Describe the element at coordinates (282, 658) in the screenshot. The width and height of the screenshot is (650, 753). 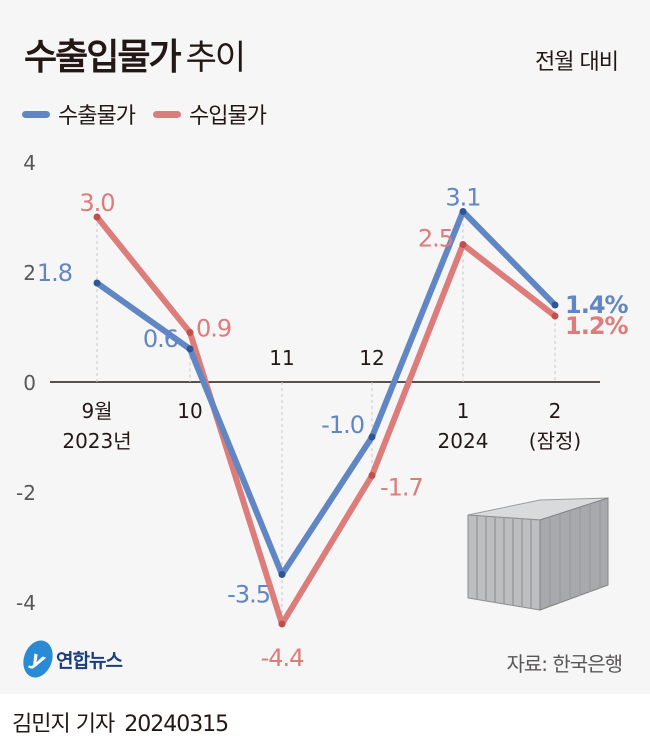
I see `data-label: -4.4` at that location.